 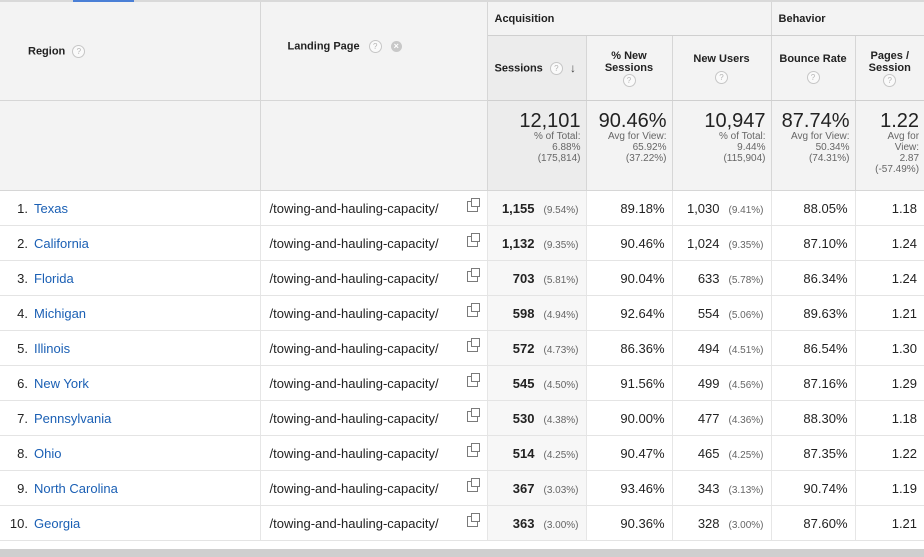 I want to click on top-divider, so click(x=462, y=1).